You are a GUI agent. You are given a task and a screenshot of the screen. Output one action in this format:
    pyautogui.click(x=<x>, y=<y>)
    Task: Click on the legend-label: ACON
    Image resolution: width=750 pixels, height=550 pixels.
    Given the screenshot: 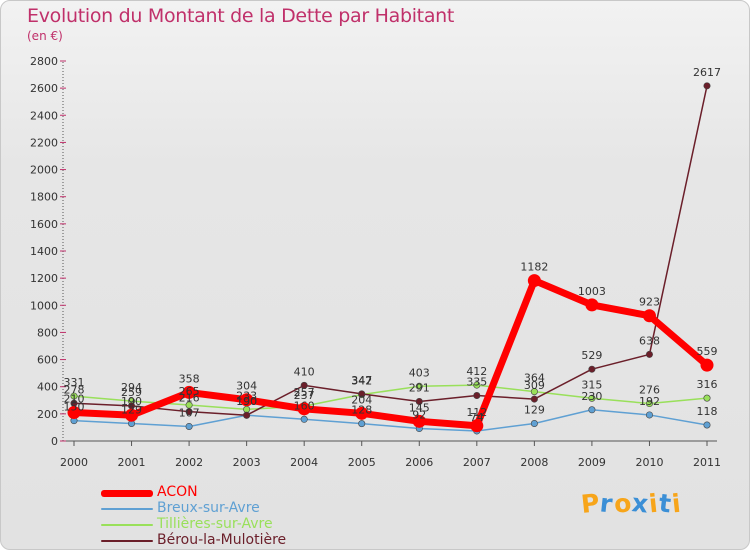 What is the action you would take?
    pyautogui.click(x=177, y=492)
    